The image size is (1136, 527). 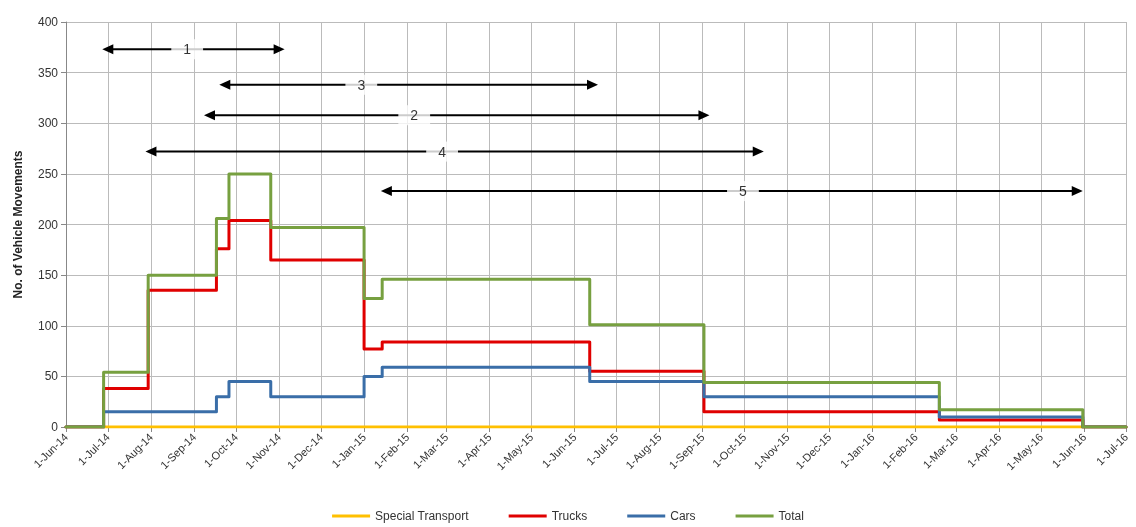 What do you see at coordinates (48, 22) in the screenshot?
I see `y-tick-label: 400` at bounding box center [48, 22].